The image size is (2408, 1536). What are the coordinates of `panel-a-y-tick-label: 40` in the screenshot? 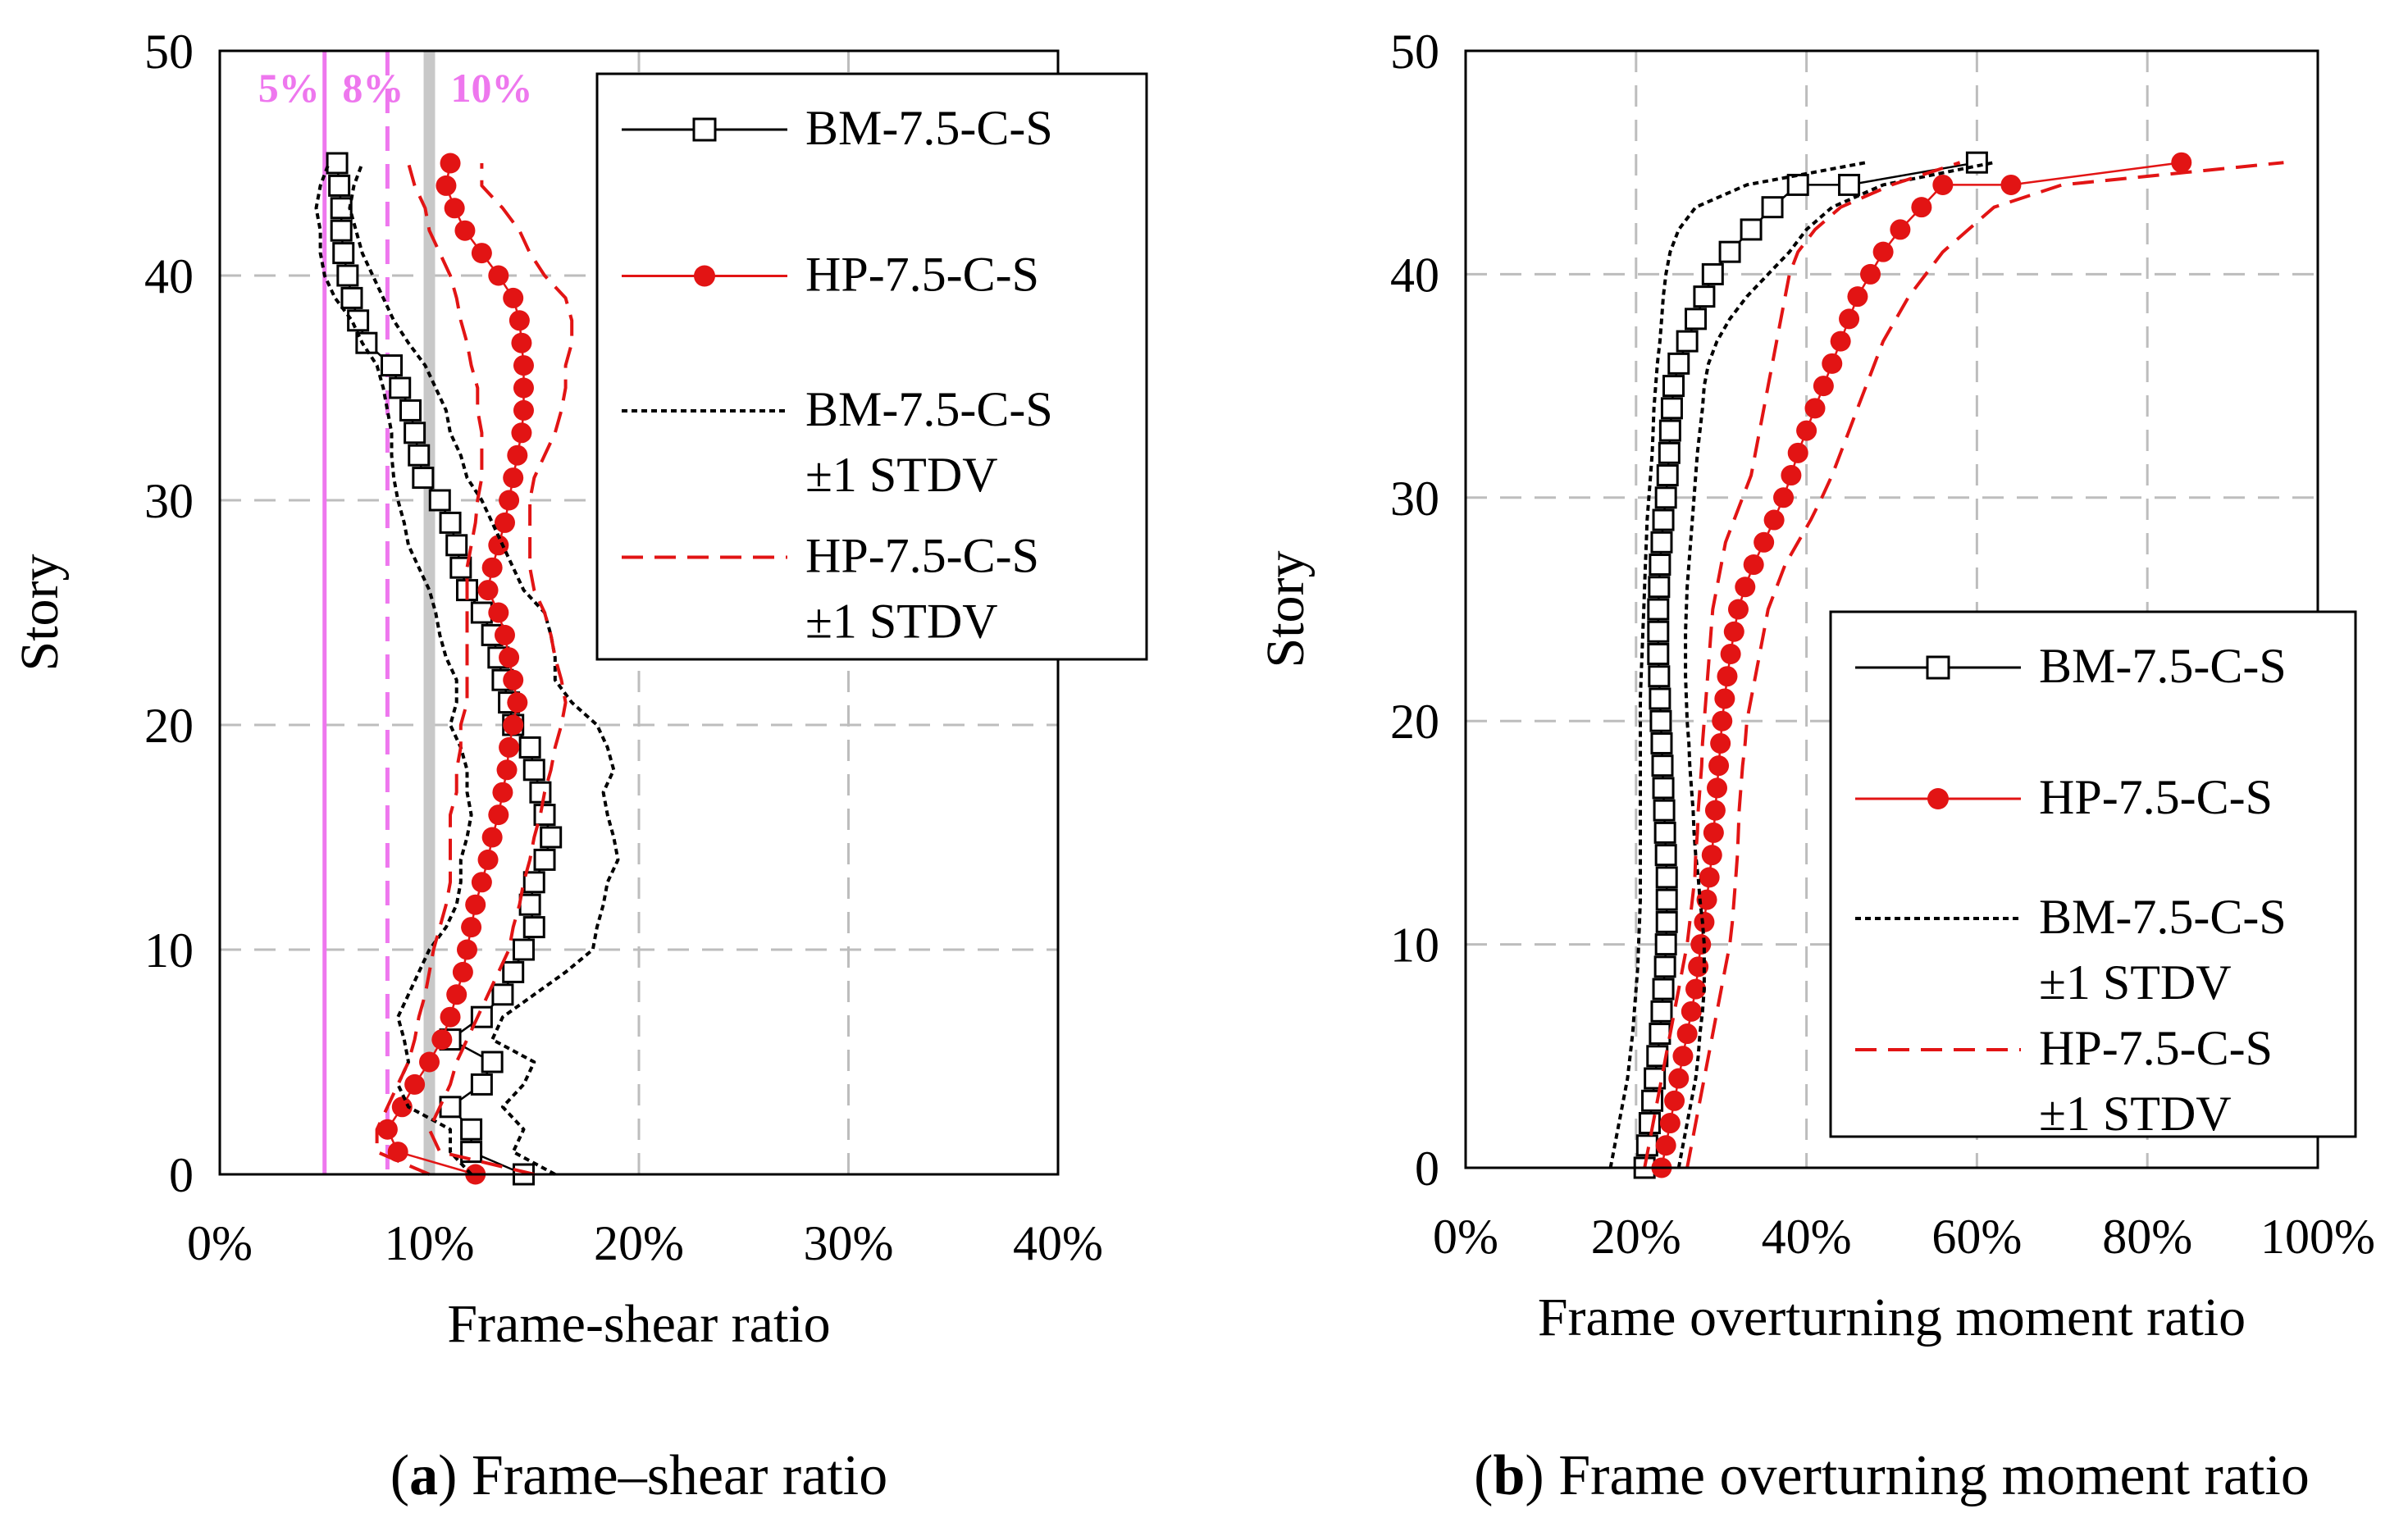 It's located at (169, 276).